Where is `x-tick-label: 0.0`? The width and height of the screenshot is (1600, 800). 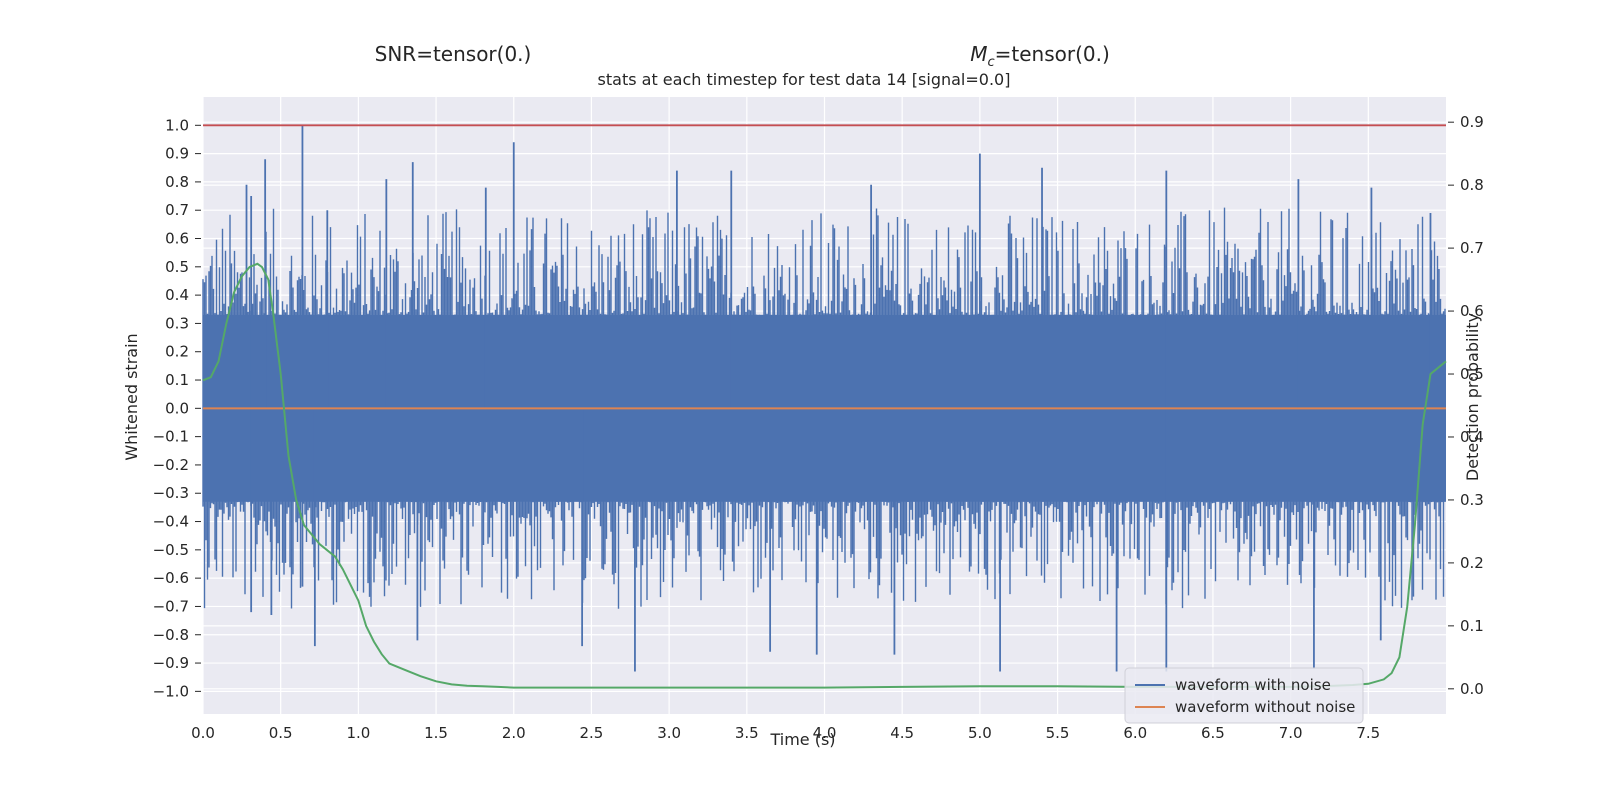
x-tick-label: 0.0 is located at coordinates (203, 733).